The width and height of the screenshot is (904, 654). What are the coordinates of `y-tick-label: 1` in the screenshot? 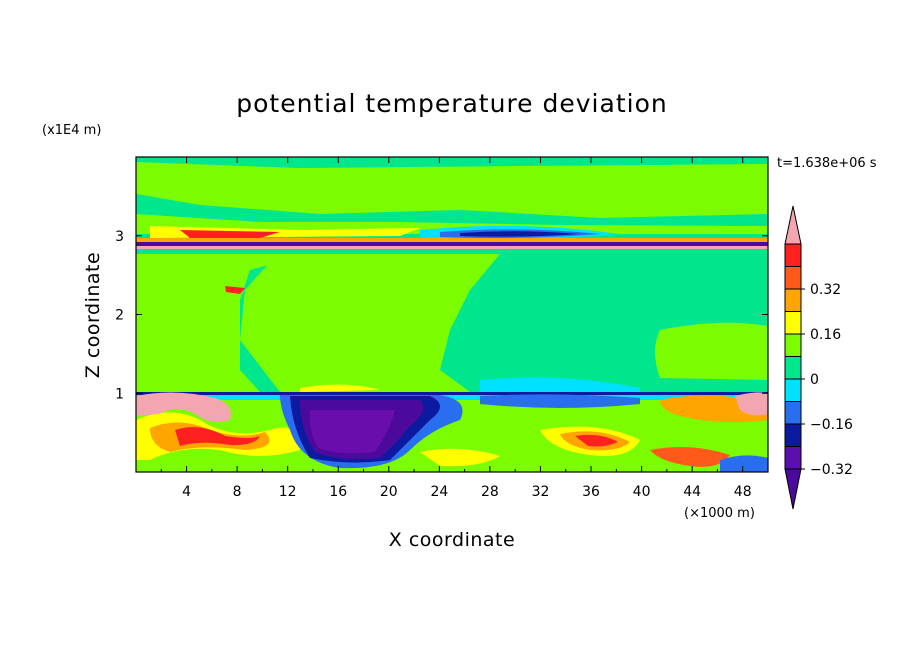 It's located at (119, 394).